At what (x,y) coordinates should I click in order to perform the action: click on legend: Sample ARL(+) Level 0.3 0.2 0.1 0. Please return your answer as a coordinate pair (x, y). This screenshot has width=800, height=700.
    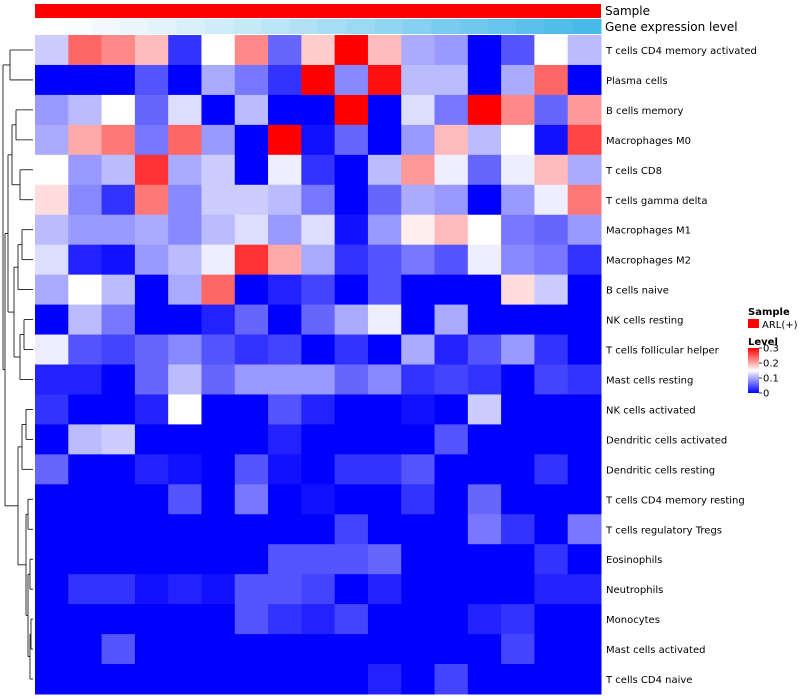
    Looking at the image, I should click on (773, 353).